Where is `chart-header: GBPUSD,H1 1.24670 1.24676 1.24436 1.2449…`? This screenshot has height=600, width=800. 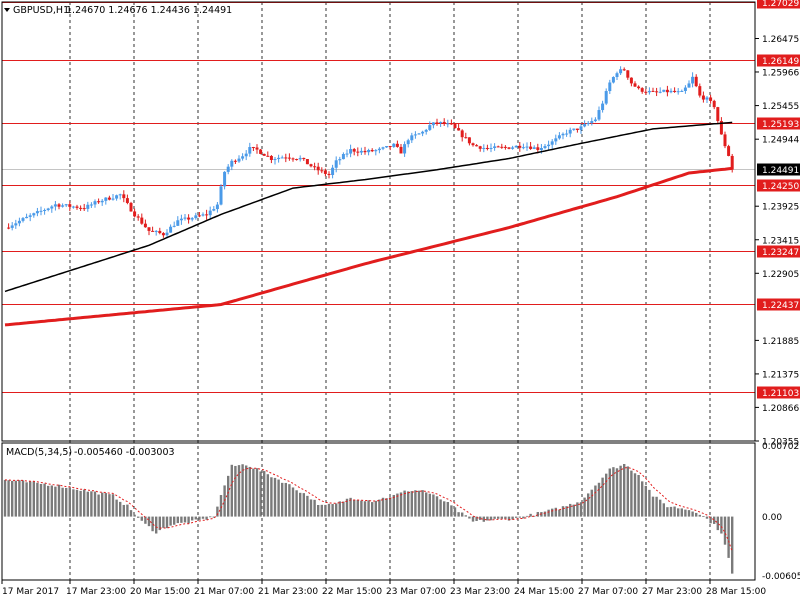 chart-header: GBPUSD,H1 1.24670 1.24676 1.24436 1.2449… is located at coordinates (118, 10).